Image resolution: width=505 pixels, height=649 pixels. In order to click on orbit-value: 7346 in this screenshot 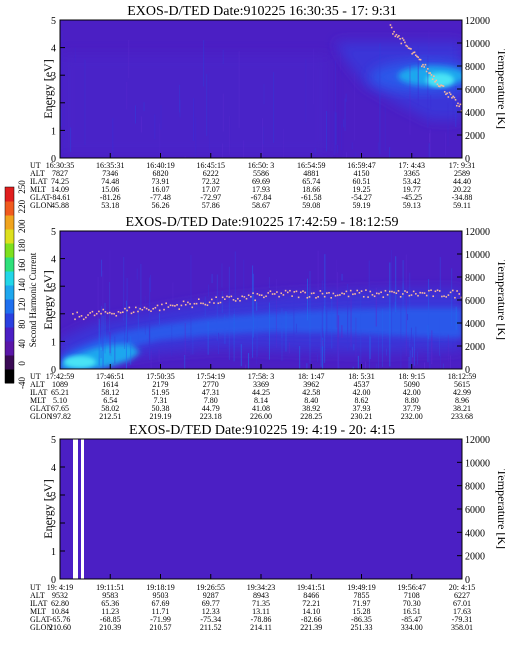, I will do `click(110, 173)`.